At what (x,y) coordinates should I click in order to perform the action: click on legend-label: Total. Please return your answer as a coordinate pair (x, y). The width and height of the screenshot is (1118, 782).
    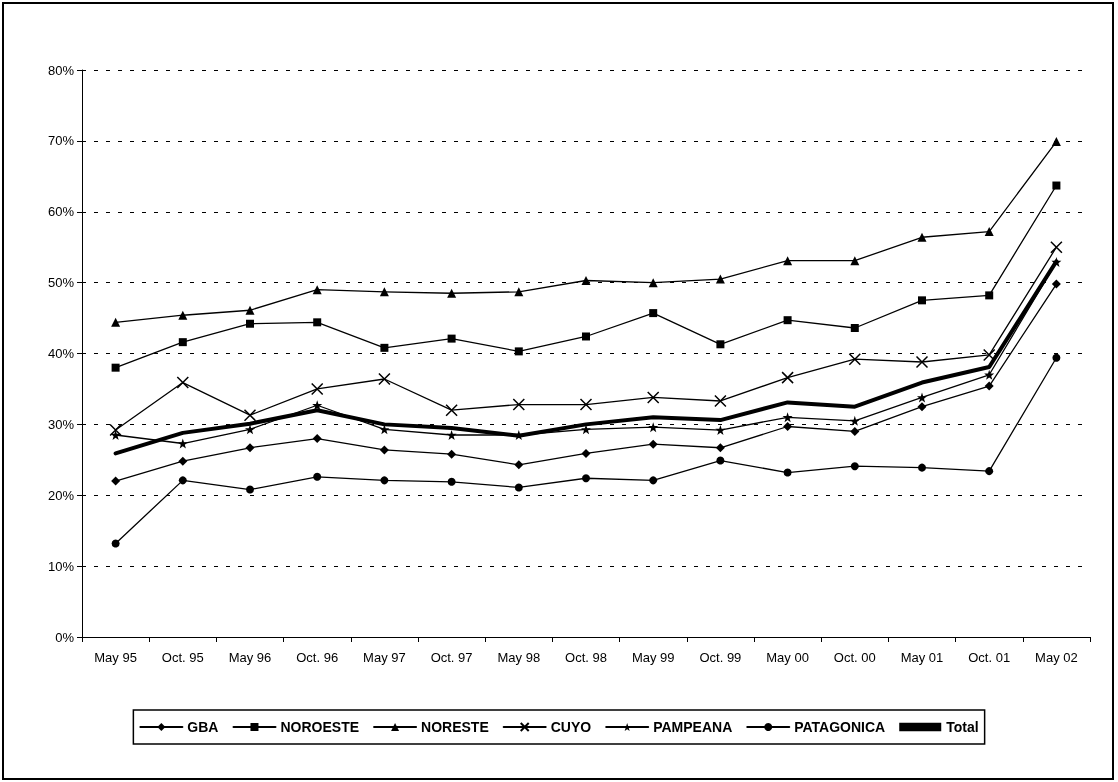
    Looking at the image, I should click on (962, 727).